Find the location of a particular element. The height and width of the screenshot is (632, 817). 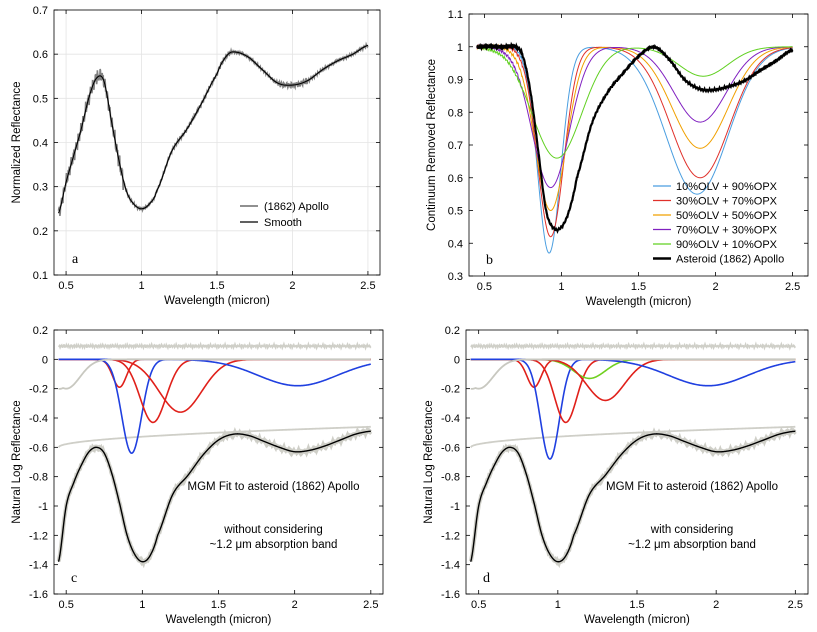

spectrum-fit is located at coordinates (633, 496).